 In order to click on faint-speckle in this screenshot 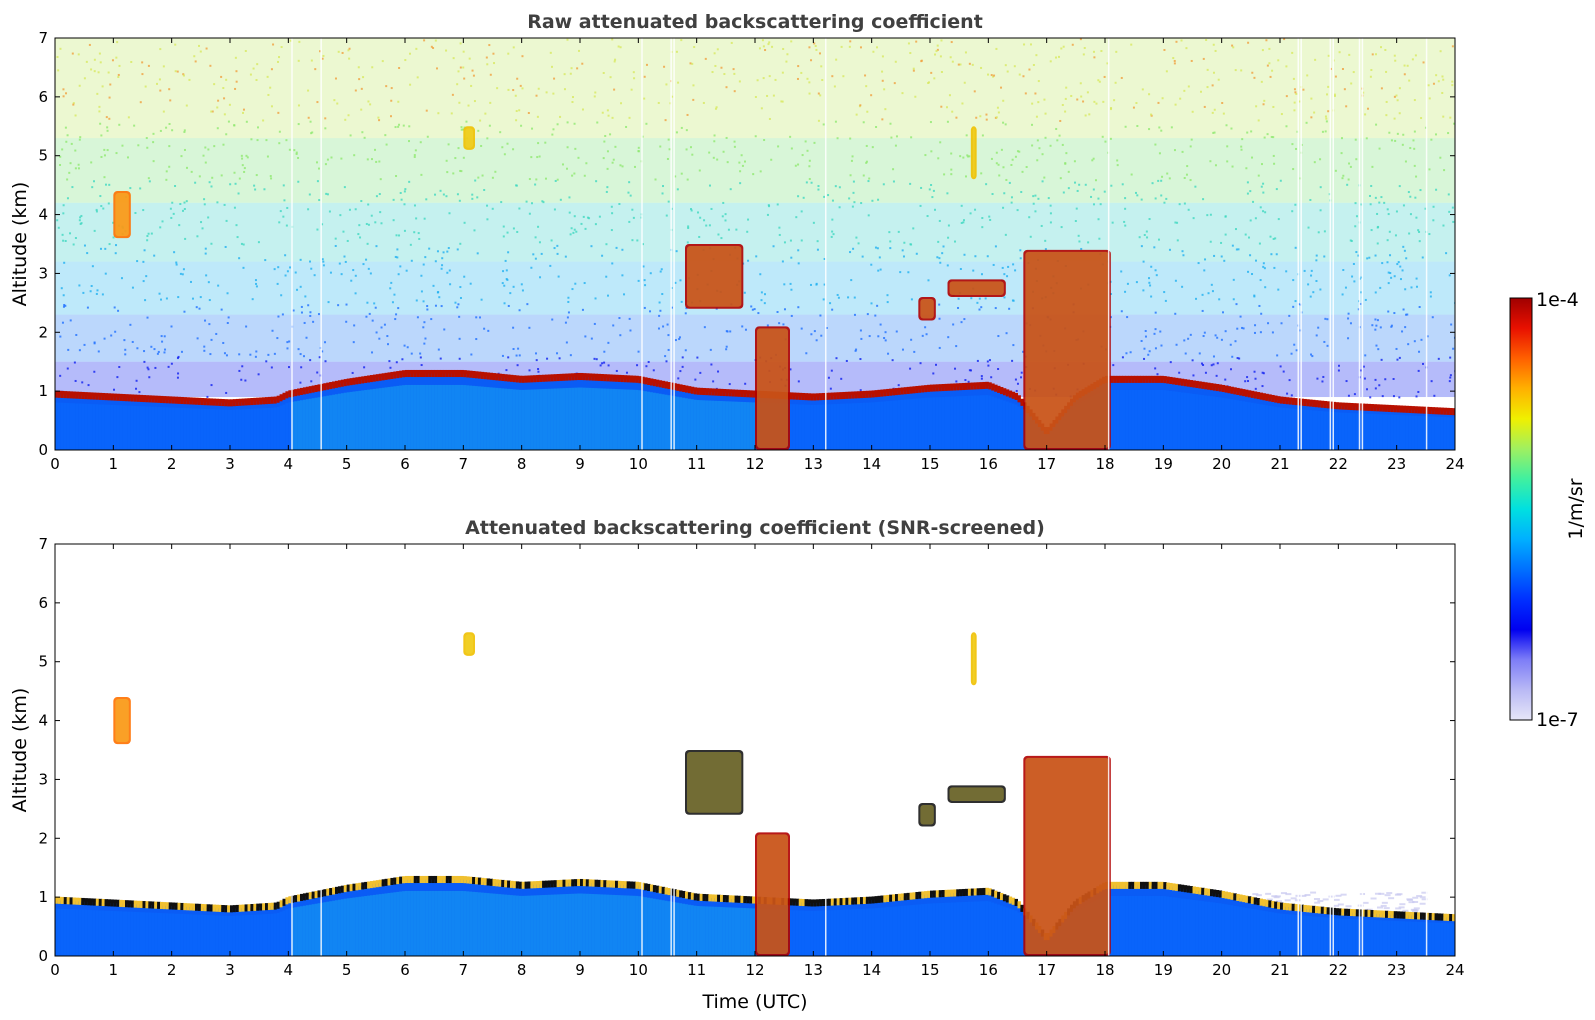, I will do `click(1317, 902)`.